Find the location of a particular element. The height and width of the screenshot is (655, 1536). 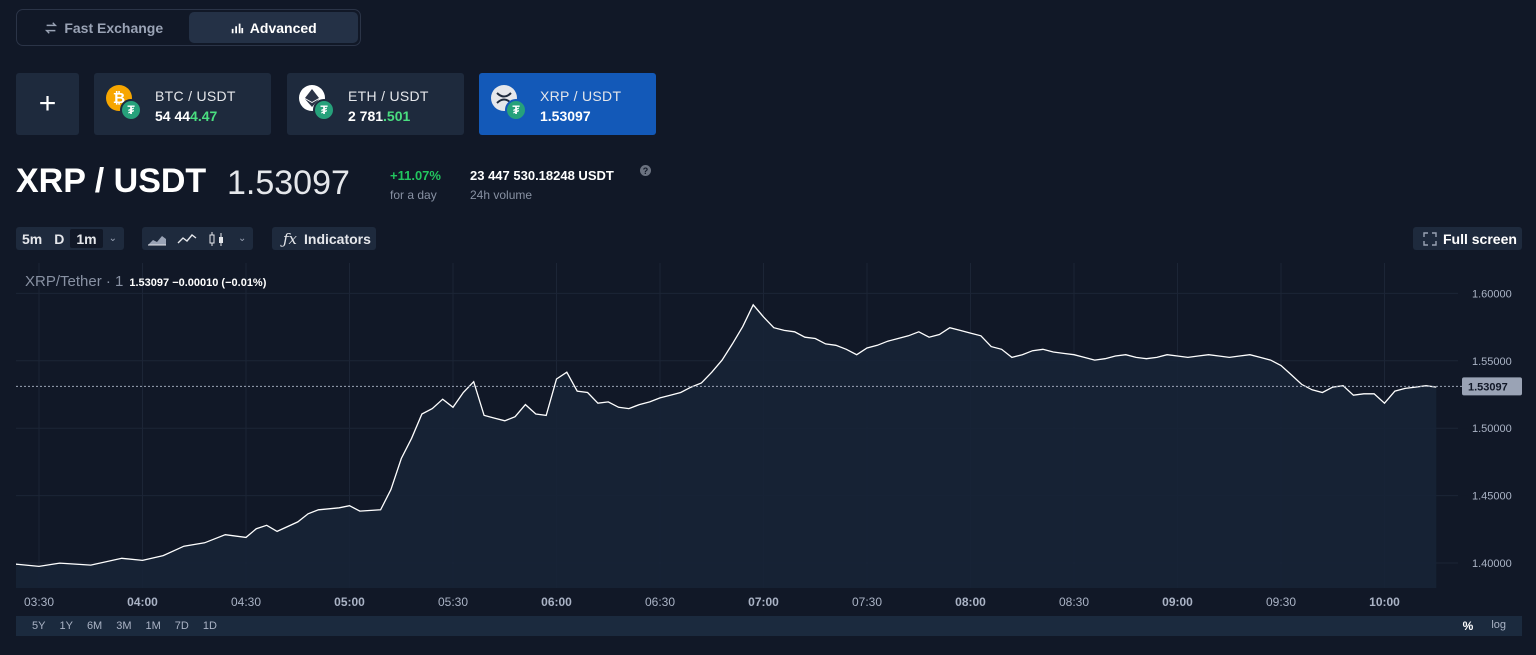

pair-card-eth: ₮ ETH / USDT 2 781.501 is located at coordinates (375, 104).